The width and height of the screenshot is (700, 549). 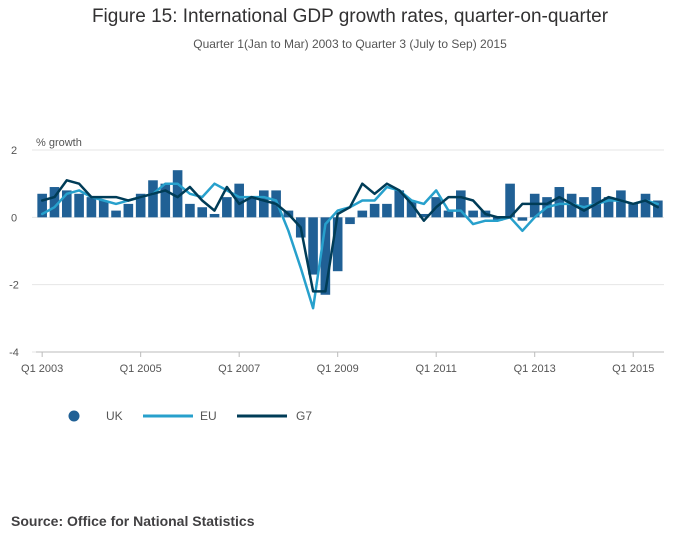 What do you see at coordinates (133, 521) in the screenshot?
I see `source-note: Source: Office for National Statistics` at bounding box center [133, 521].